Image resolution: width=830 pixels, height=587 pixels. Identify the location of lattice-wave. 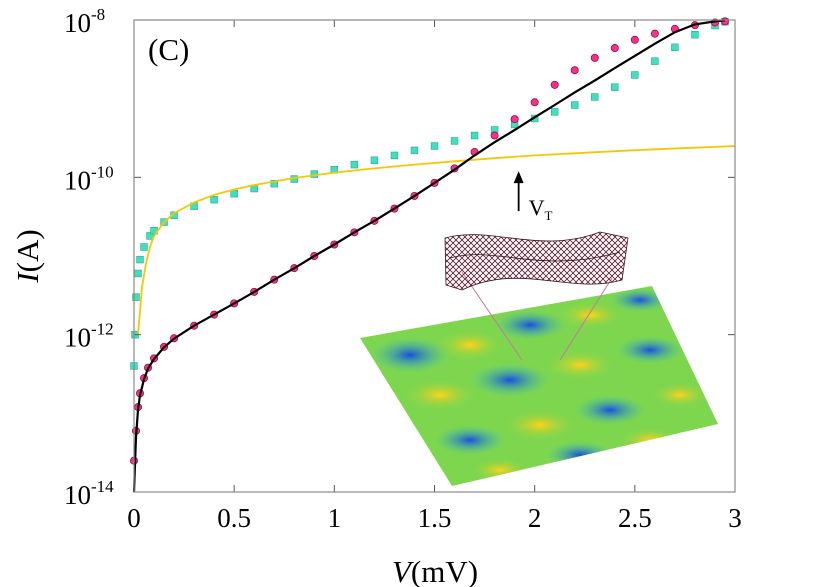
(535, 256).